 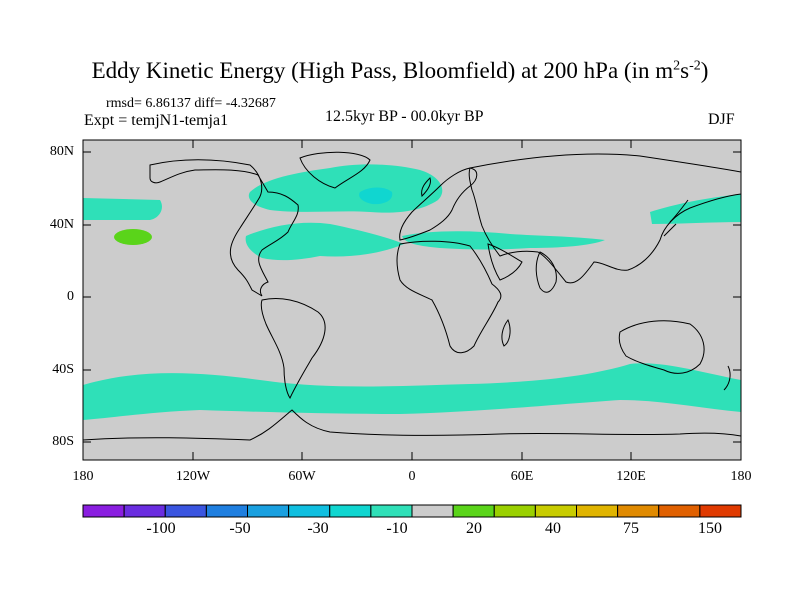 I want to click on lon-label-120e: 120E, so click(x=631, y=476).